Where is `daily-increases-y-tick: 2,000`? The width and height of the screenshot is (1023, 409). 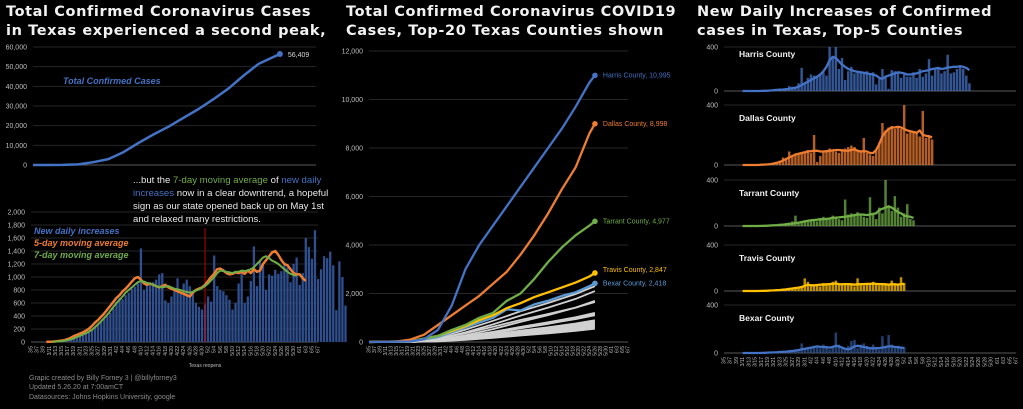
daily-increases-y-tick: 2,000 is located at coordinates (16, 213).